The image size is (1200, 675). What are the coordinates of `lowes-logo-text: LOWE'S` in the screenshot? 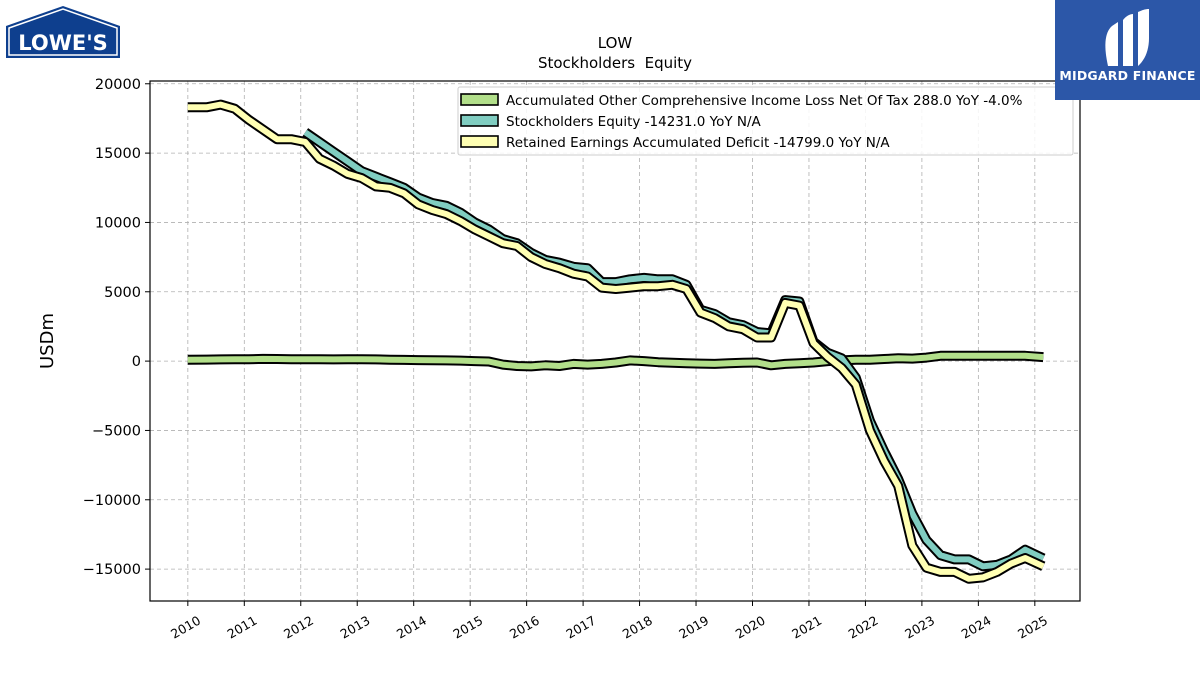 It's located at (63, 43).